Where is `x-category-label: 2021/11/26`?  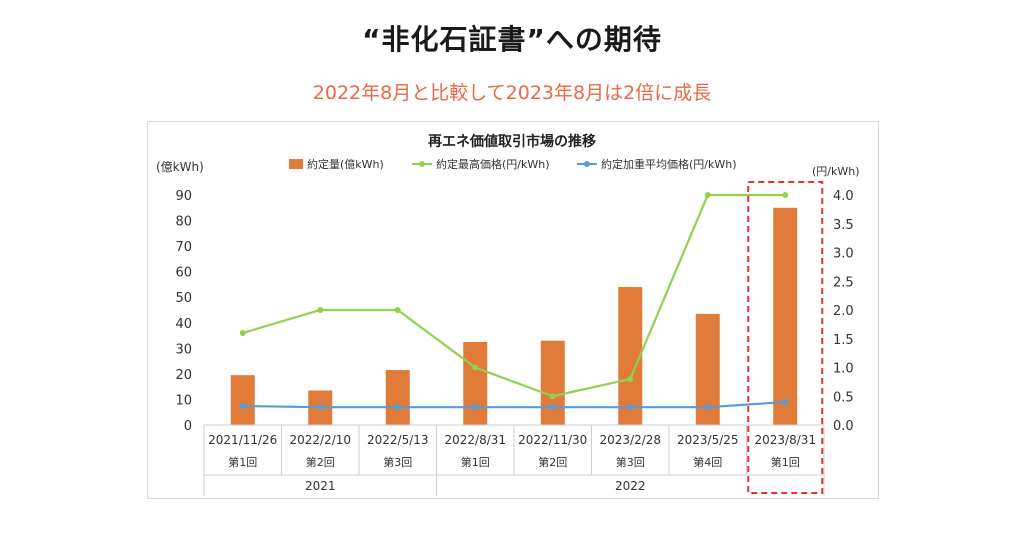
x-category-label: 2021/11/26 is located at coordinates (242, 440).